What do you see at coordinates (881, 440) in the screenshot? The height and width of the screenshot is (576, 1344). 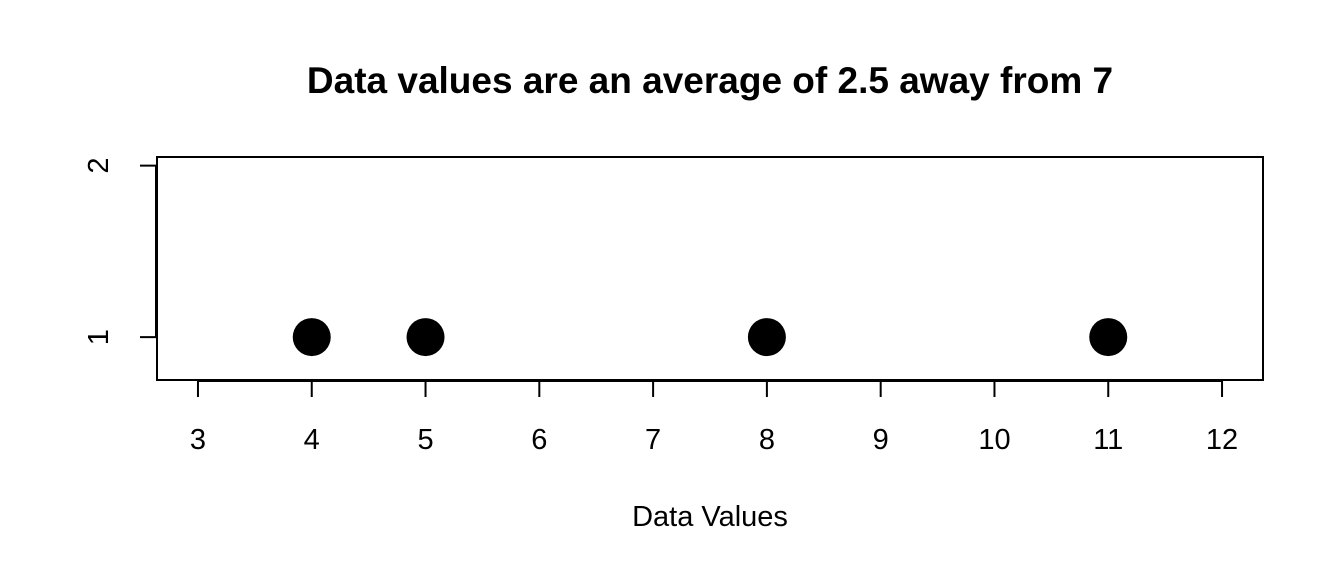 I see `x-tick-label: 9` at bounding box center [881, 440].